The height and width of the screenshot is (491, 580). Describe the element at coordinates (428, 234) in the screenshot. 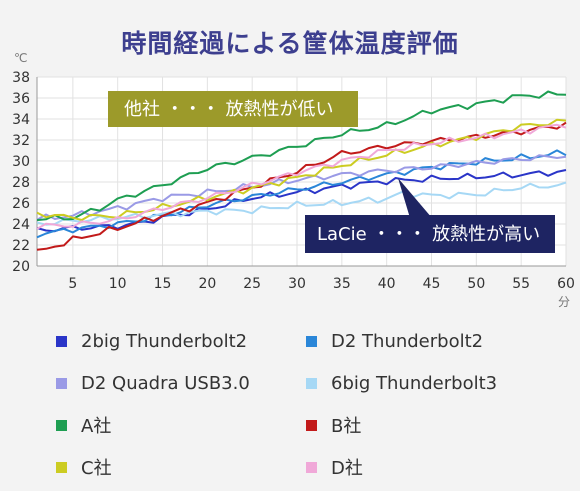

I see `svg-text: LaCie ・・・ 放熱性が高い` at that location.